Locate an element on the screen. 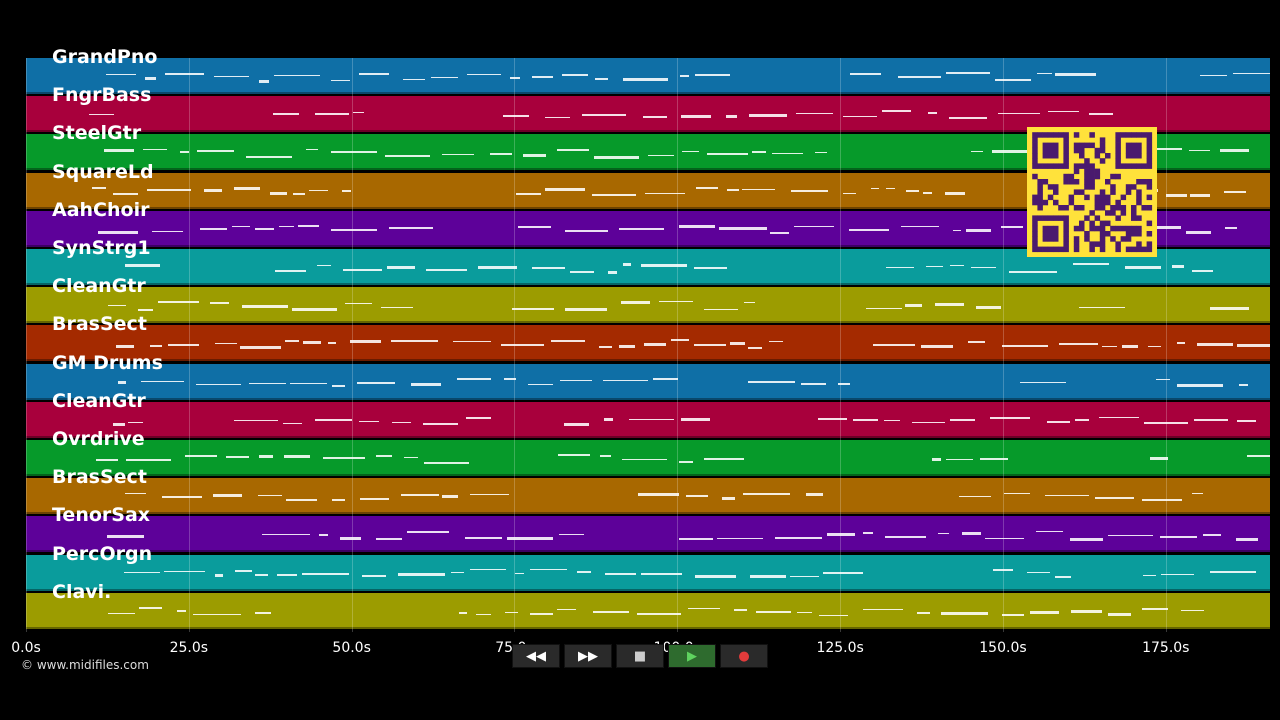 The height and width of the screenshot is (720, 1280). track-label: SteelGtr is located at coordinates (97, 133).